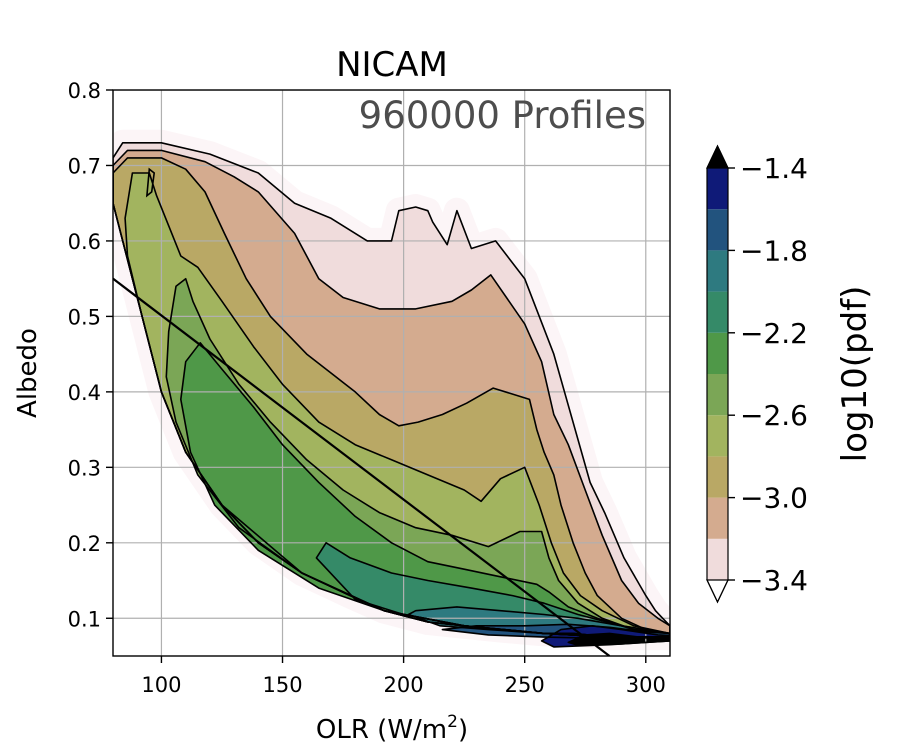 The height and width of the screenshot is (750, 900). What do you see at coordinates (28, 373) in the screenshot?
I see `y-axis-label: Albedo` at bounding box center [28, 373].